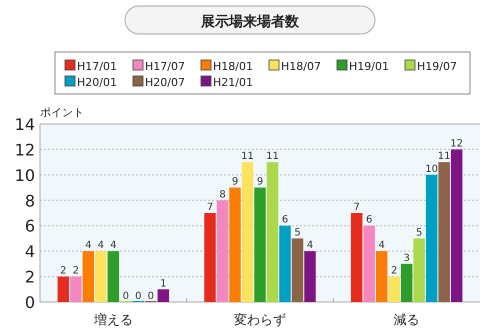  I want to click on data-label: 12, so click(457, 144).